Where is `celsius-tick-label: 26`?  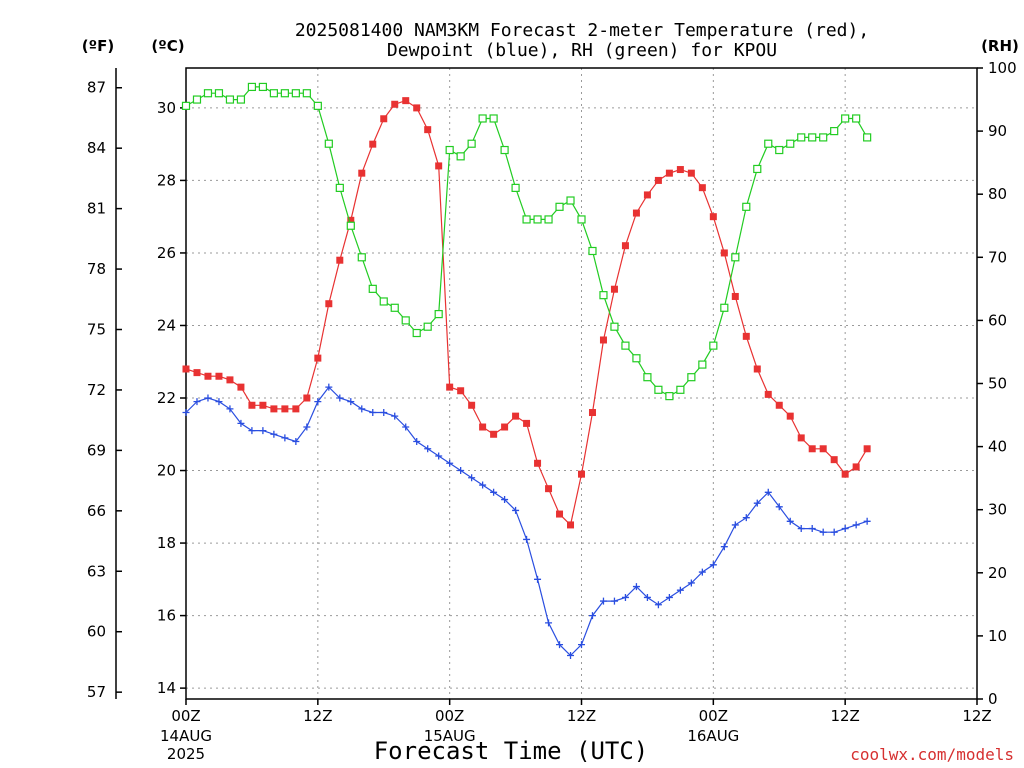
celsius-tick-label: 26 is located at coordinates (166, 253).